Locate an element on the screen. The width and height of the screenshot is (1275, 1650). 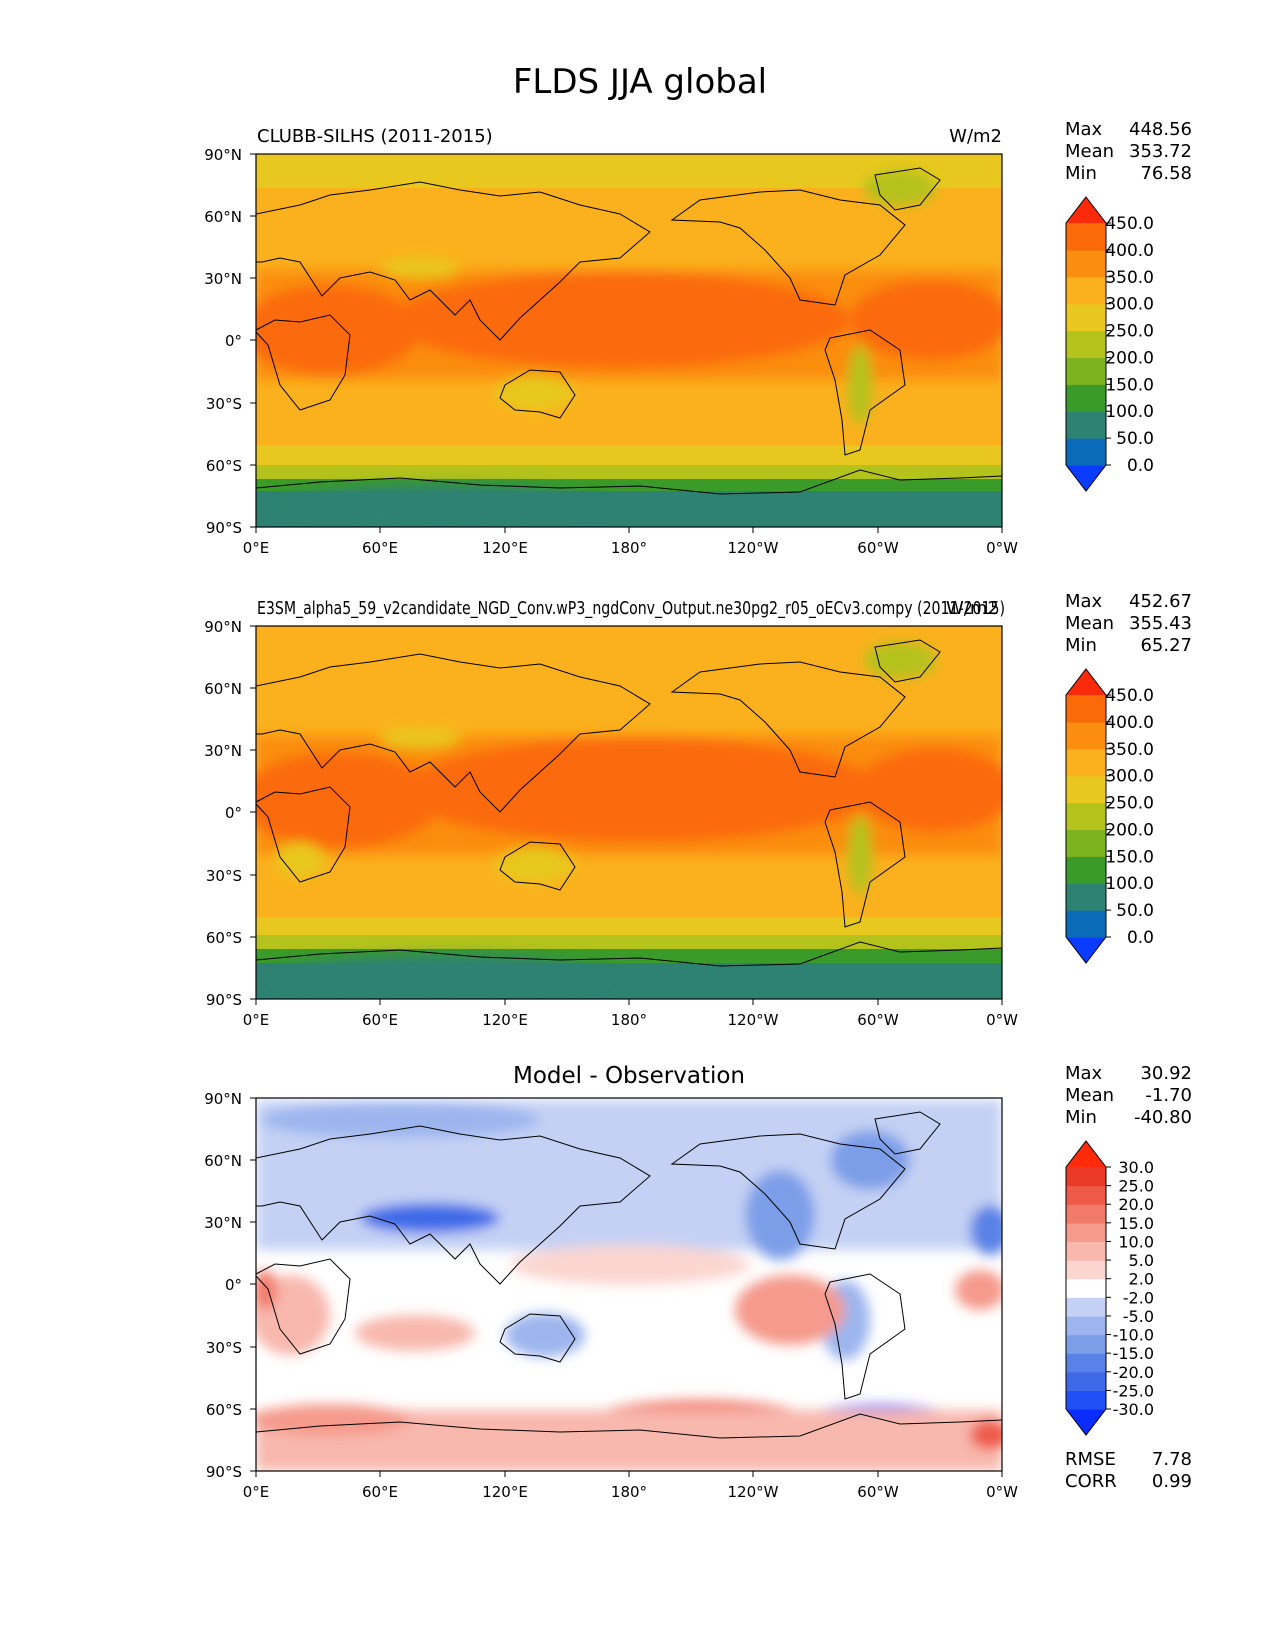
stats-block: Max 448.56 Mean 353.72 Min 76.58 is located at coordinates (1128, 151).